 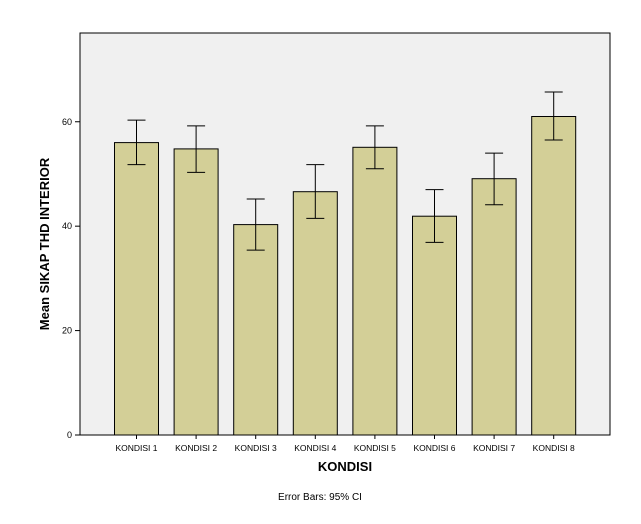 What do you see at coordinates (69, 435) in the screenshot?
I see `y-tick-label: 0` at bounding box center [69, 435].